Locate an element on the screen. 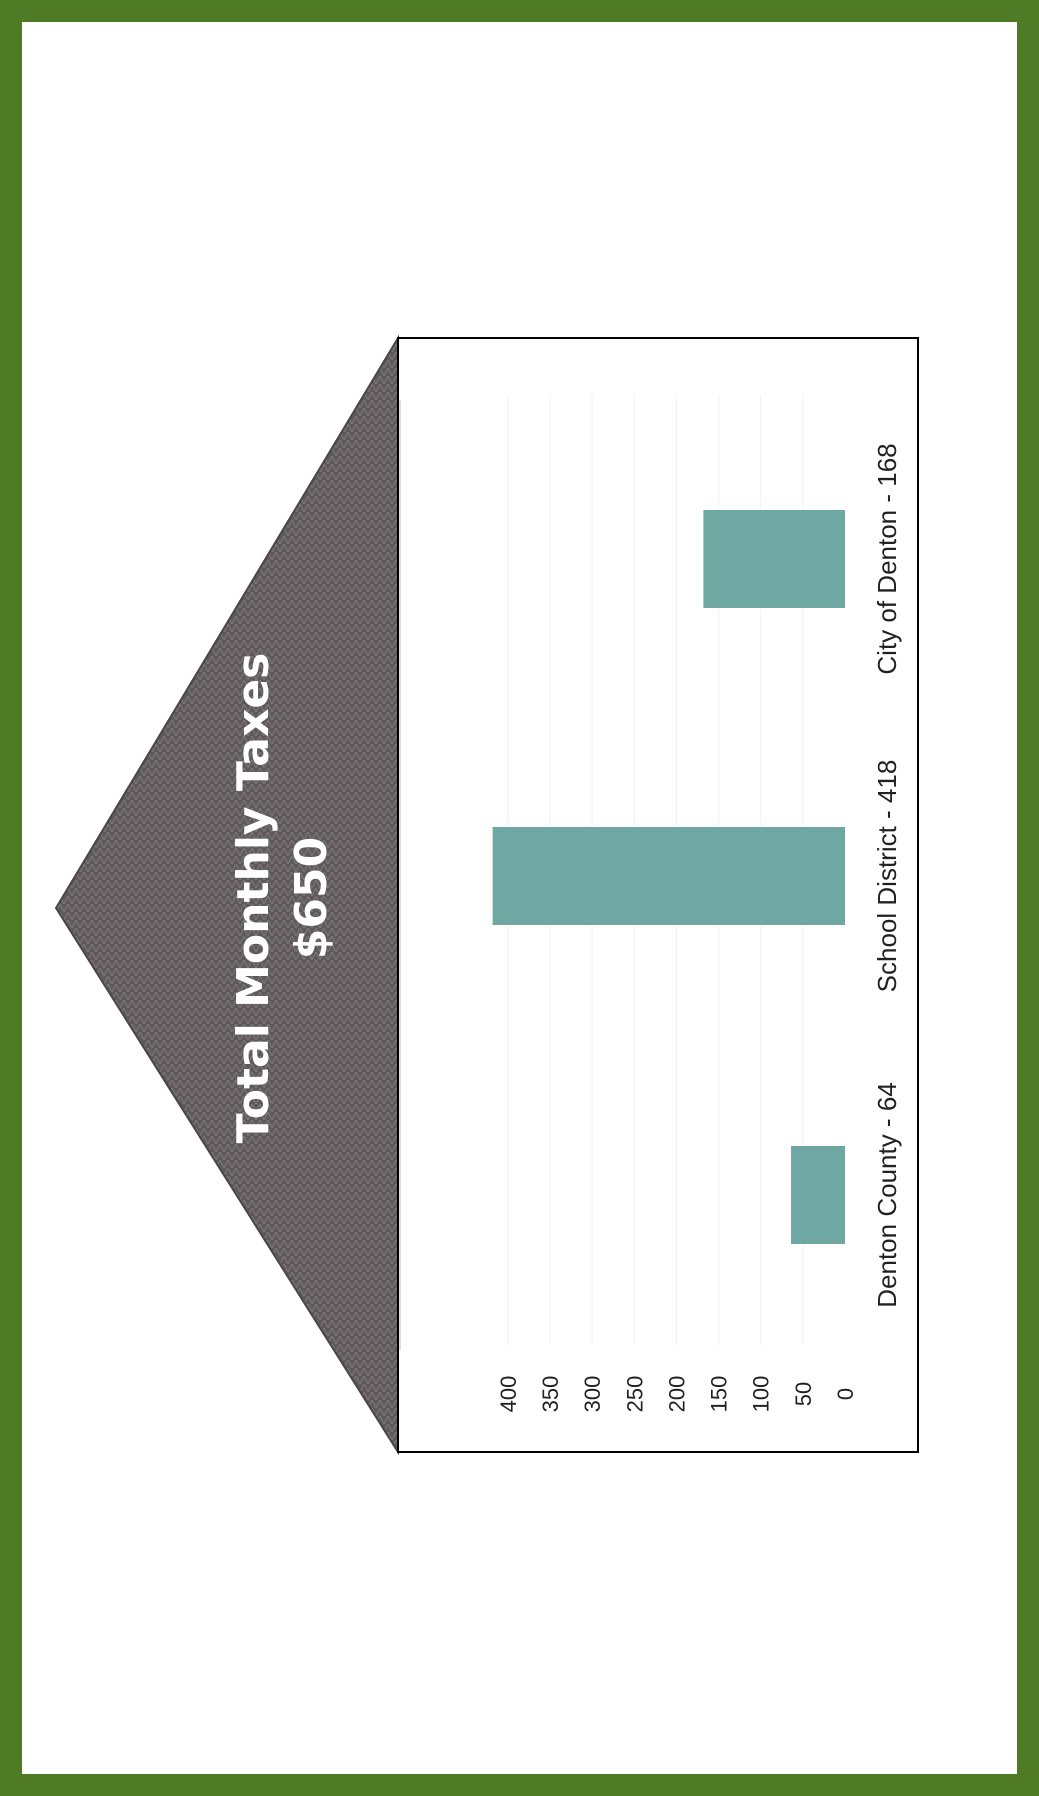 This screenshot has width=1039, height=1796. category-label-2: City of Denton - 168 is located at coordinates (887, 558).